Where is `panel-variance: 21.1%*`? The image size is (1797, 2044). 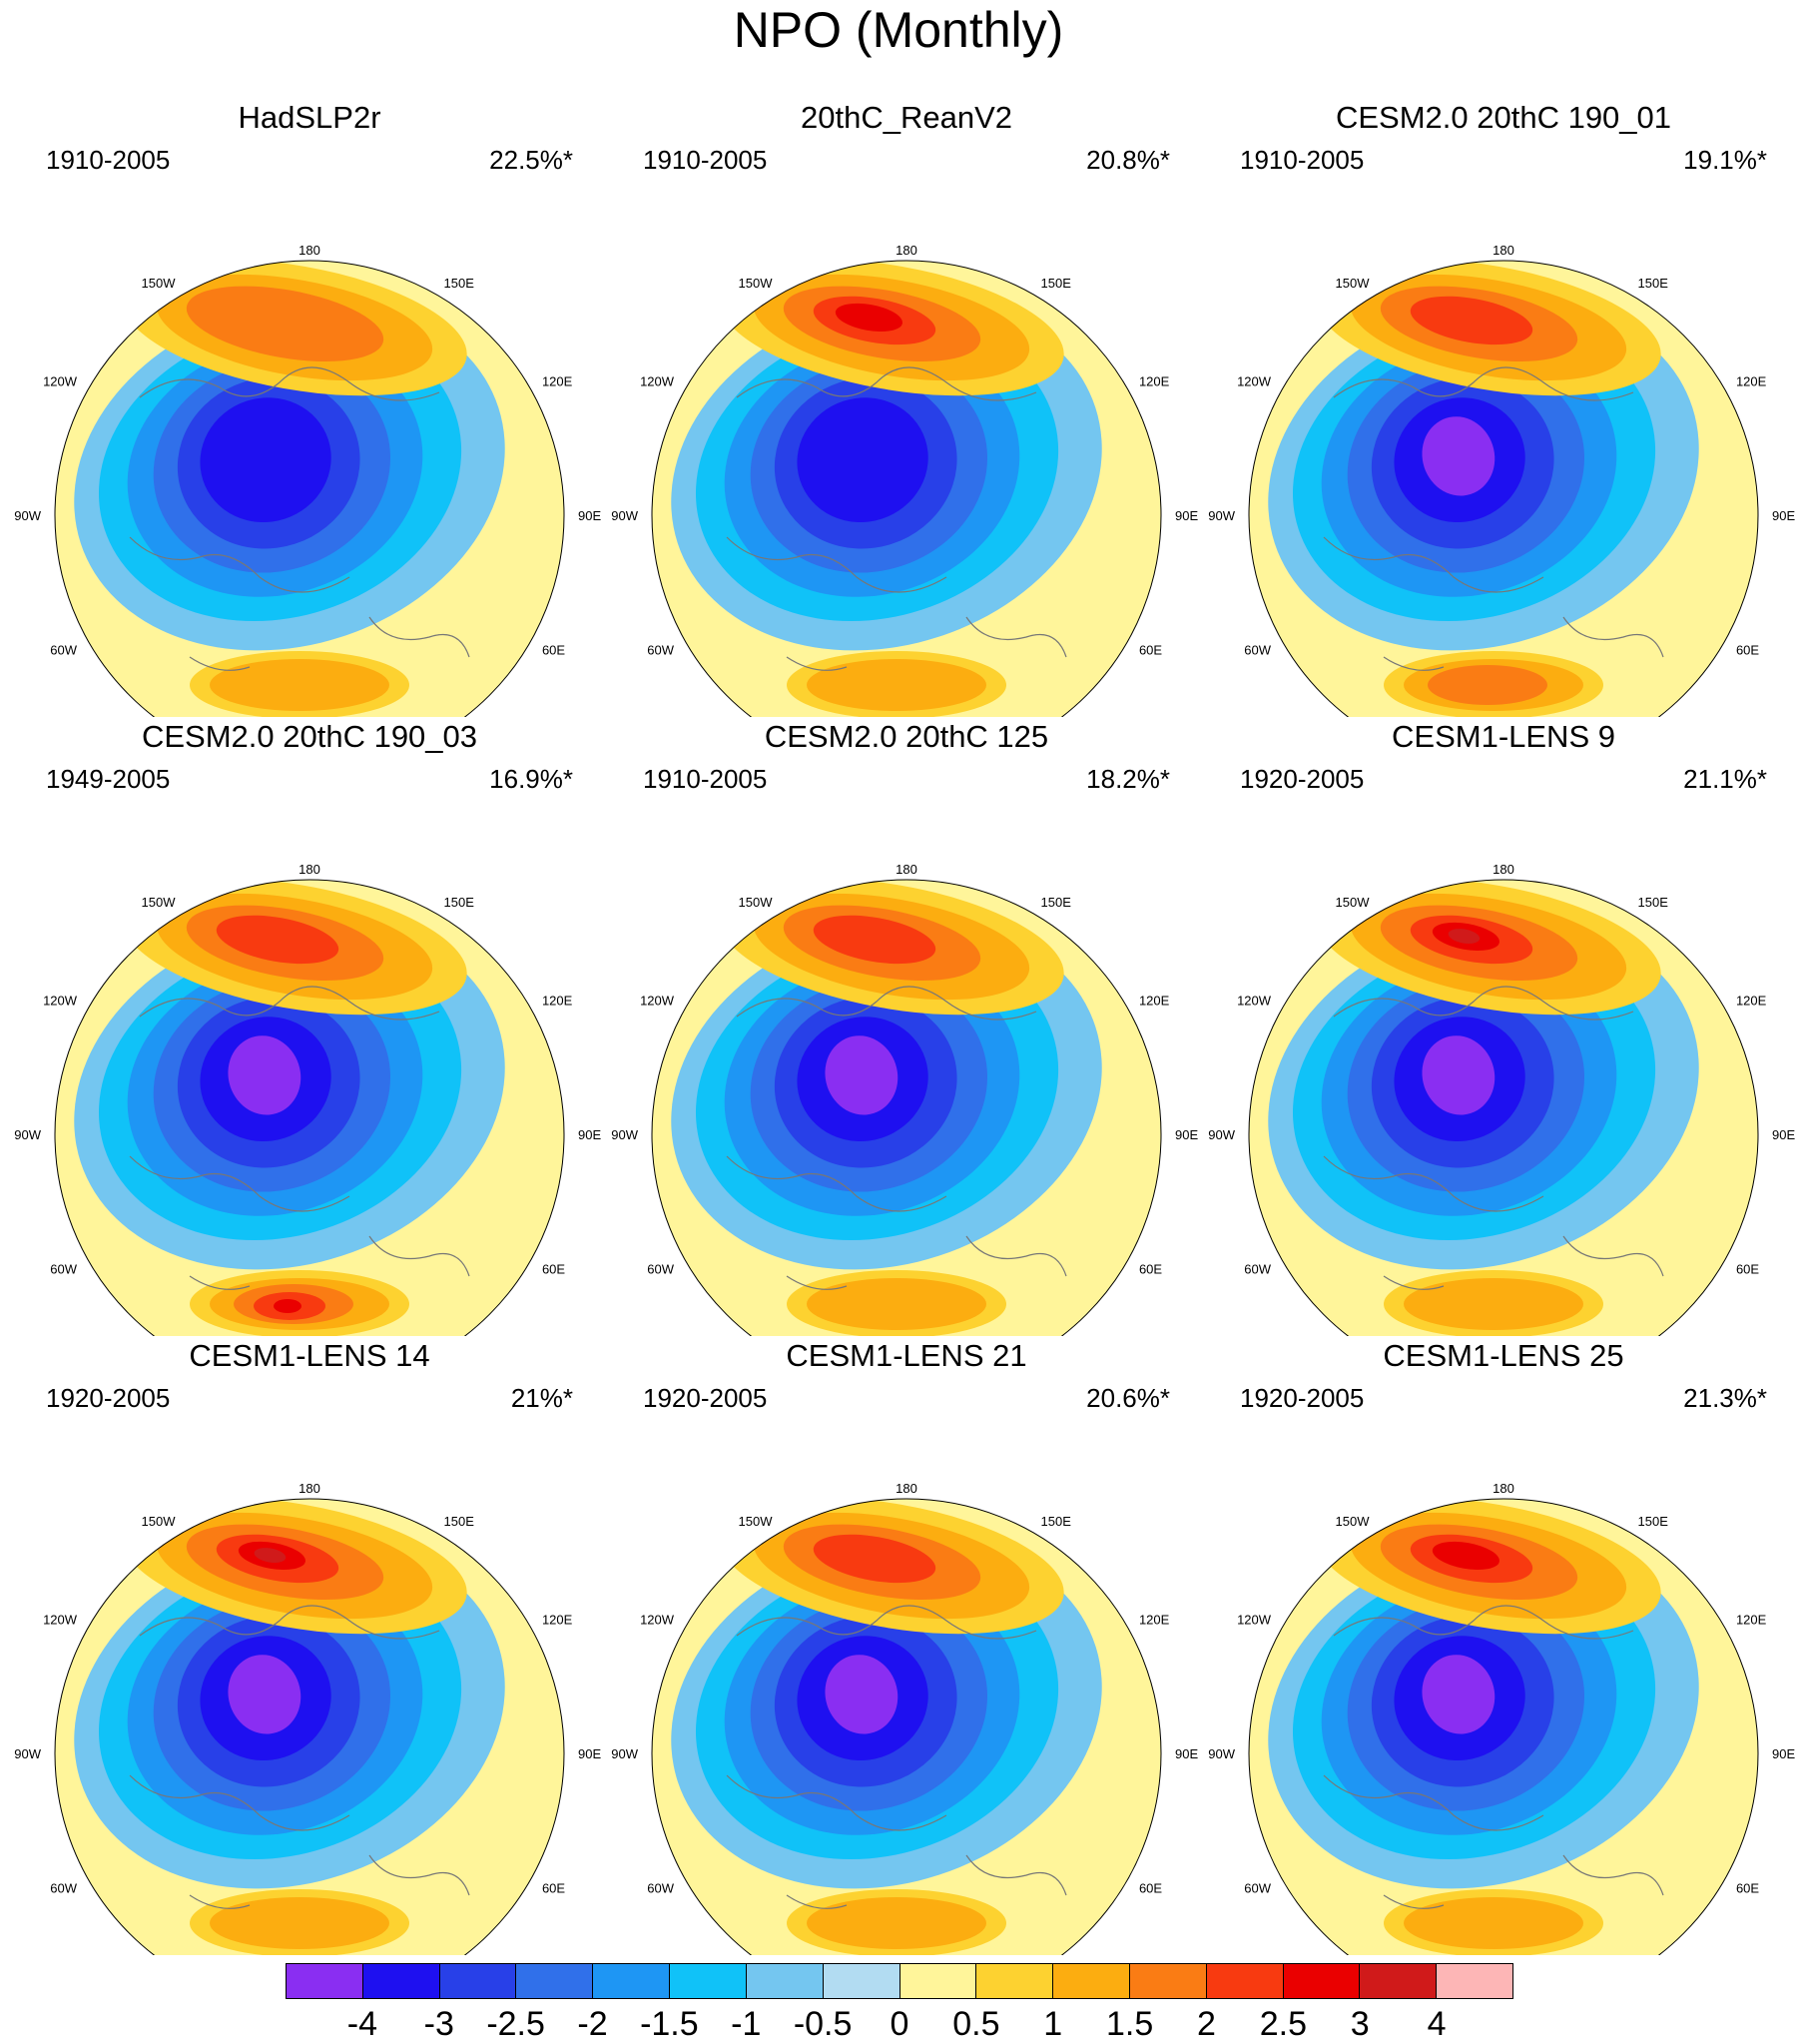 panel-variance: 21.1%* is located at coordinates (1725, 779).